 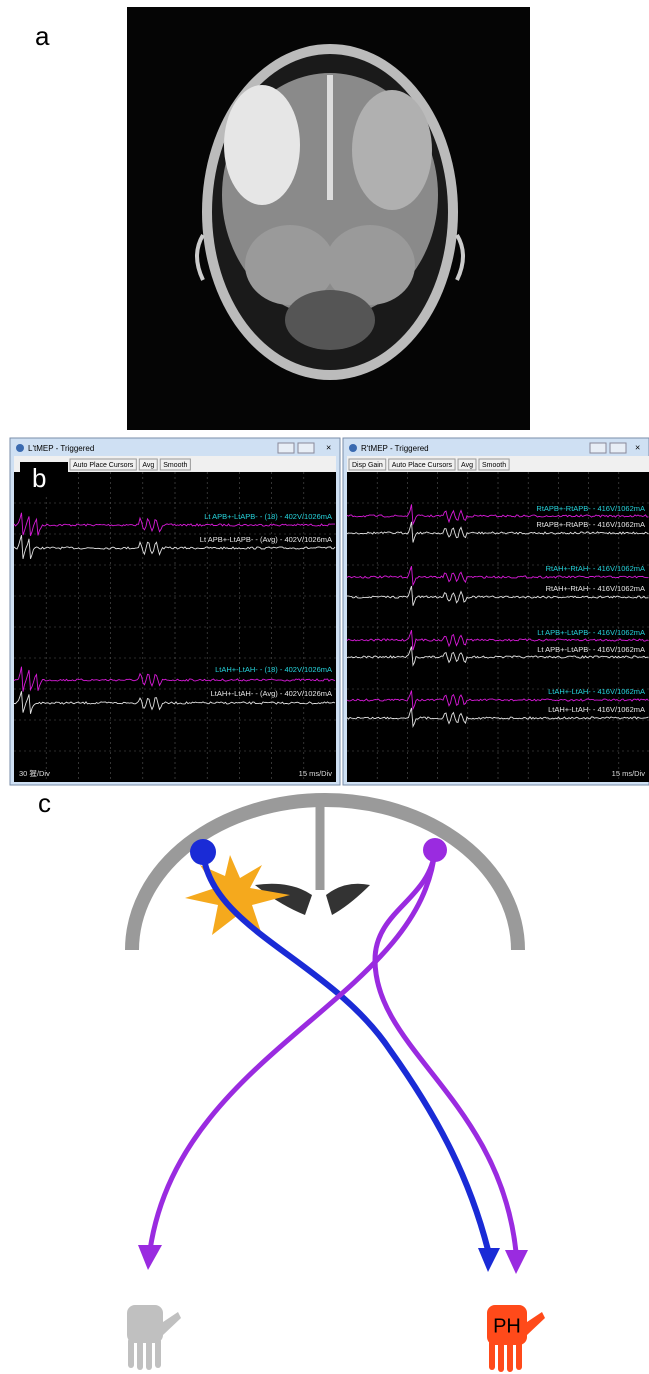 I want to click on window-title: L'tMEP - Triggered, so click(x=61, y=448).